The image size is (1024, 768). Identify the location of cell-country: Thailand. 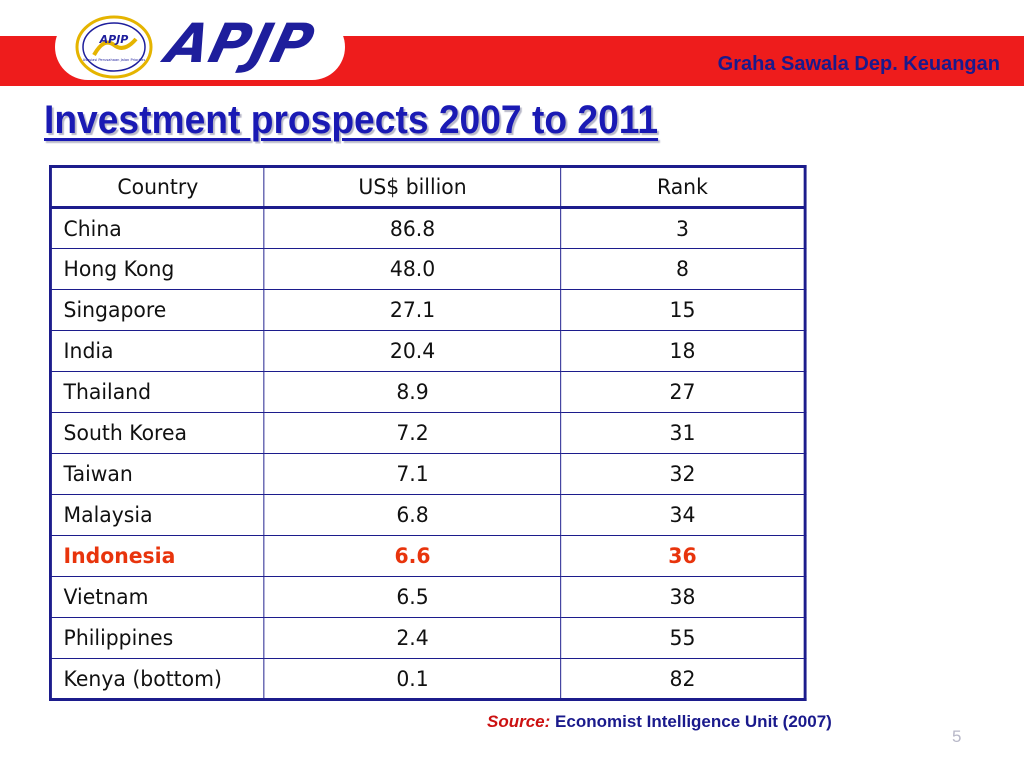
(157, 392).